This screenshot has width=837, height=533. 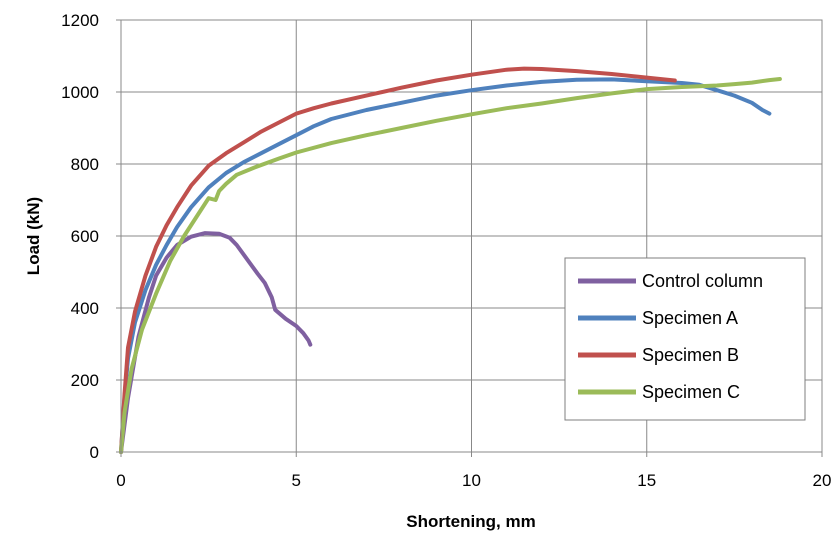 What do you see at coordinates (94, 452) in the screenshot?
I see `y-tick-label: 0` at bounding box center [94, 452].